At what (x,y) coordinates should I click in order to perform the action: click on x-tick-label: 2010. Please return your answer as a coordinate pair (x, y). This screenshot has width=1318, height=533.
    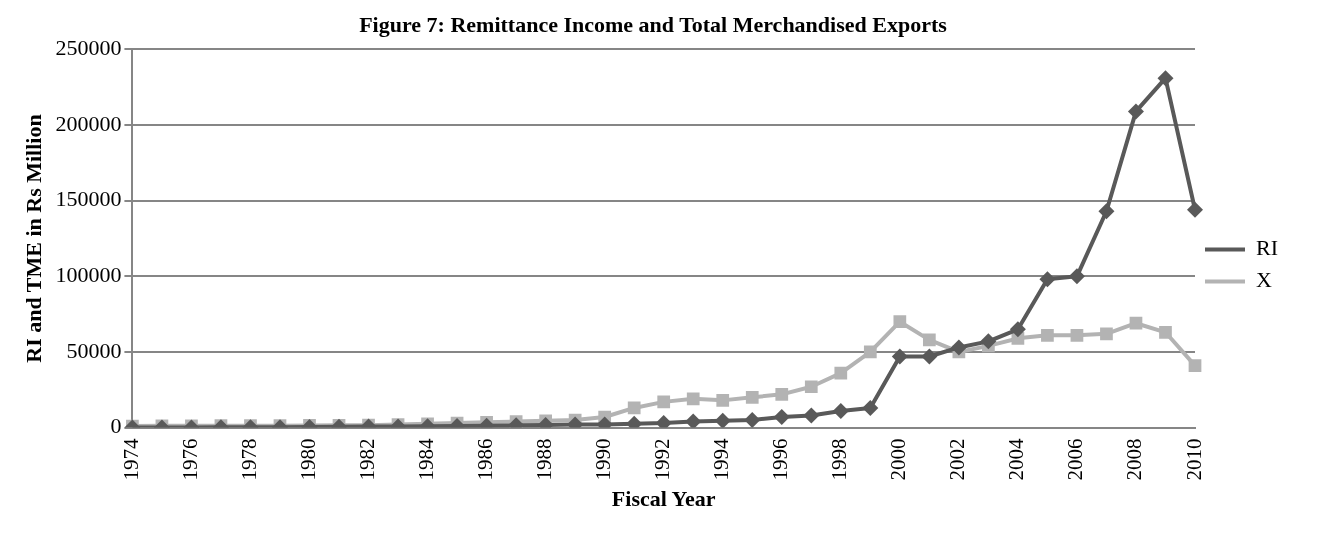
    Looking at the image, I should click on (1193, 459).